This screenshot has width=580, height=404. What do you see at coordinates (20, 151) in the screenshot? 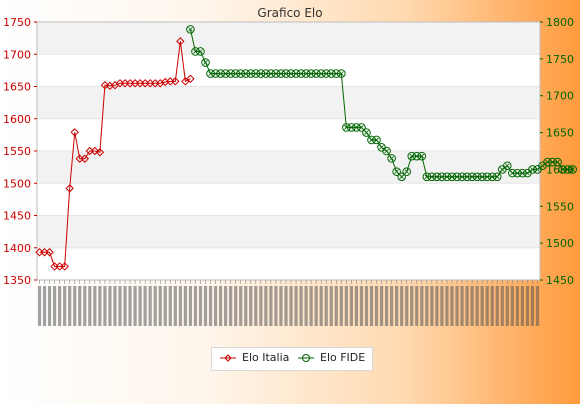
I see `left-axis: 1350 1400 1450 1500 1550 1600 1650 1700 1750` at bounding box center [20, 151].